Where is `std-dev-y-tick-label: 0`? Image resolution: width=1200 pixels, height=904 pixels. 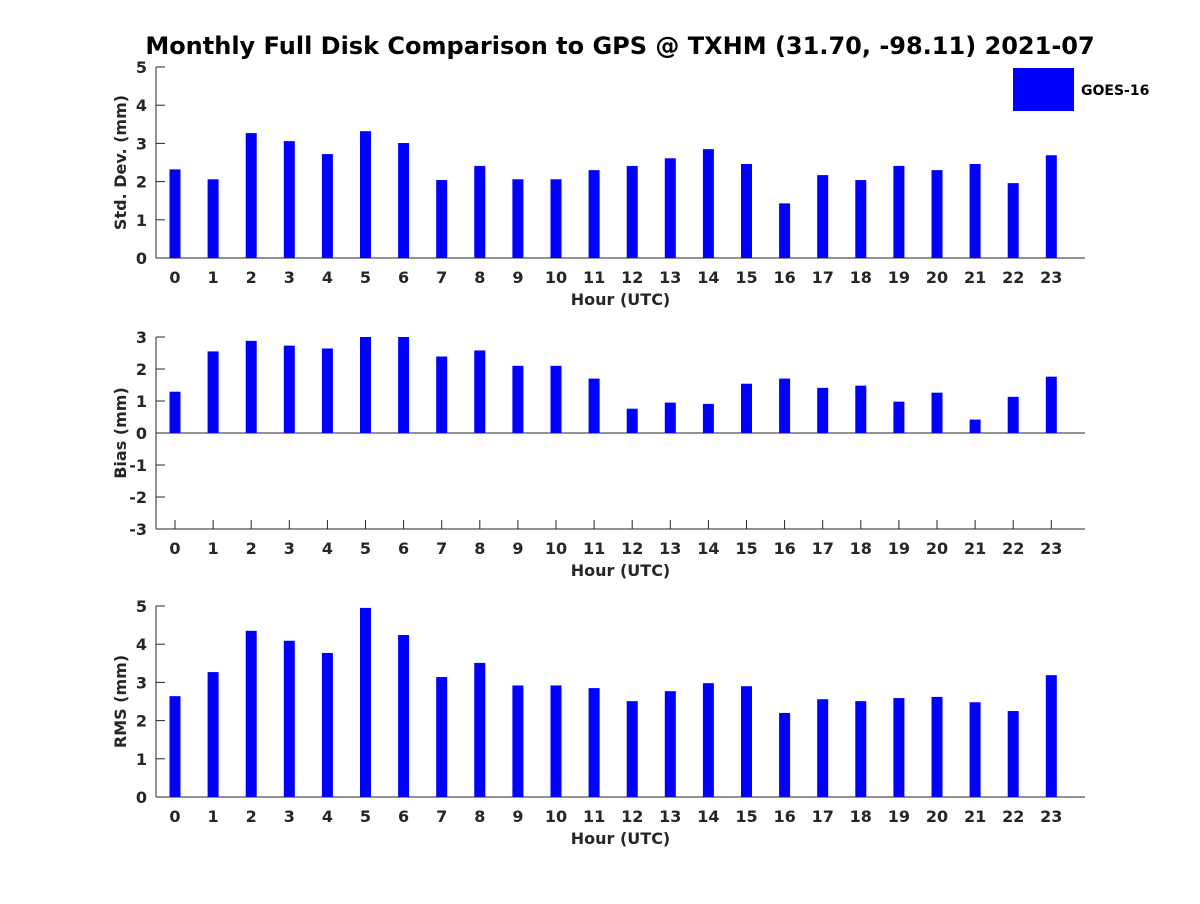 std-dev-y-tick-label: 0 is located at coordinates (141, 258).